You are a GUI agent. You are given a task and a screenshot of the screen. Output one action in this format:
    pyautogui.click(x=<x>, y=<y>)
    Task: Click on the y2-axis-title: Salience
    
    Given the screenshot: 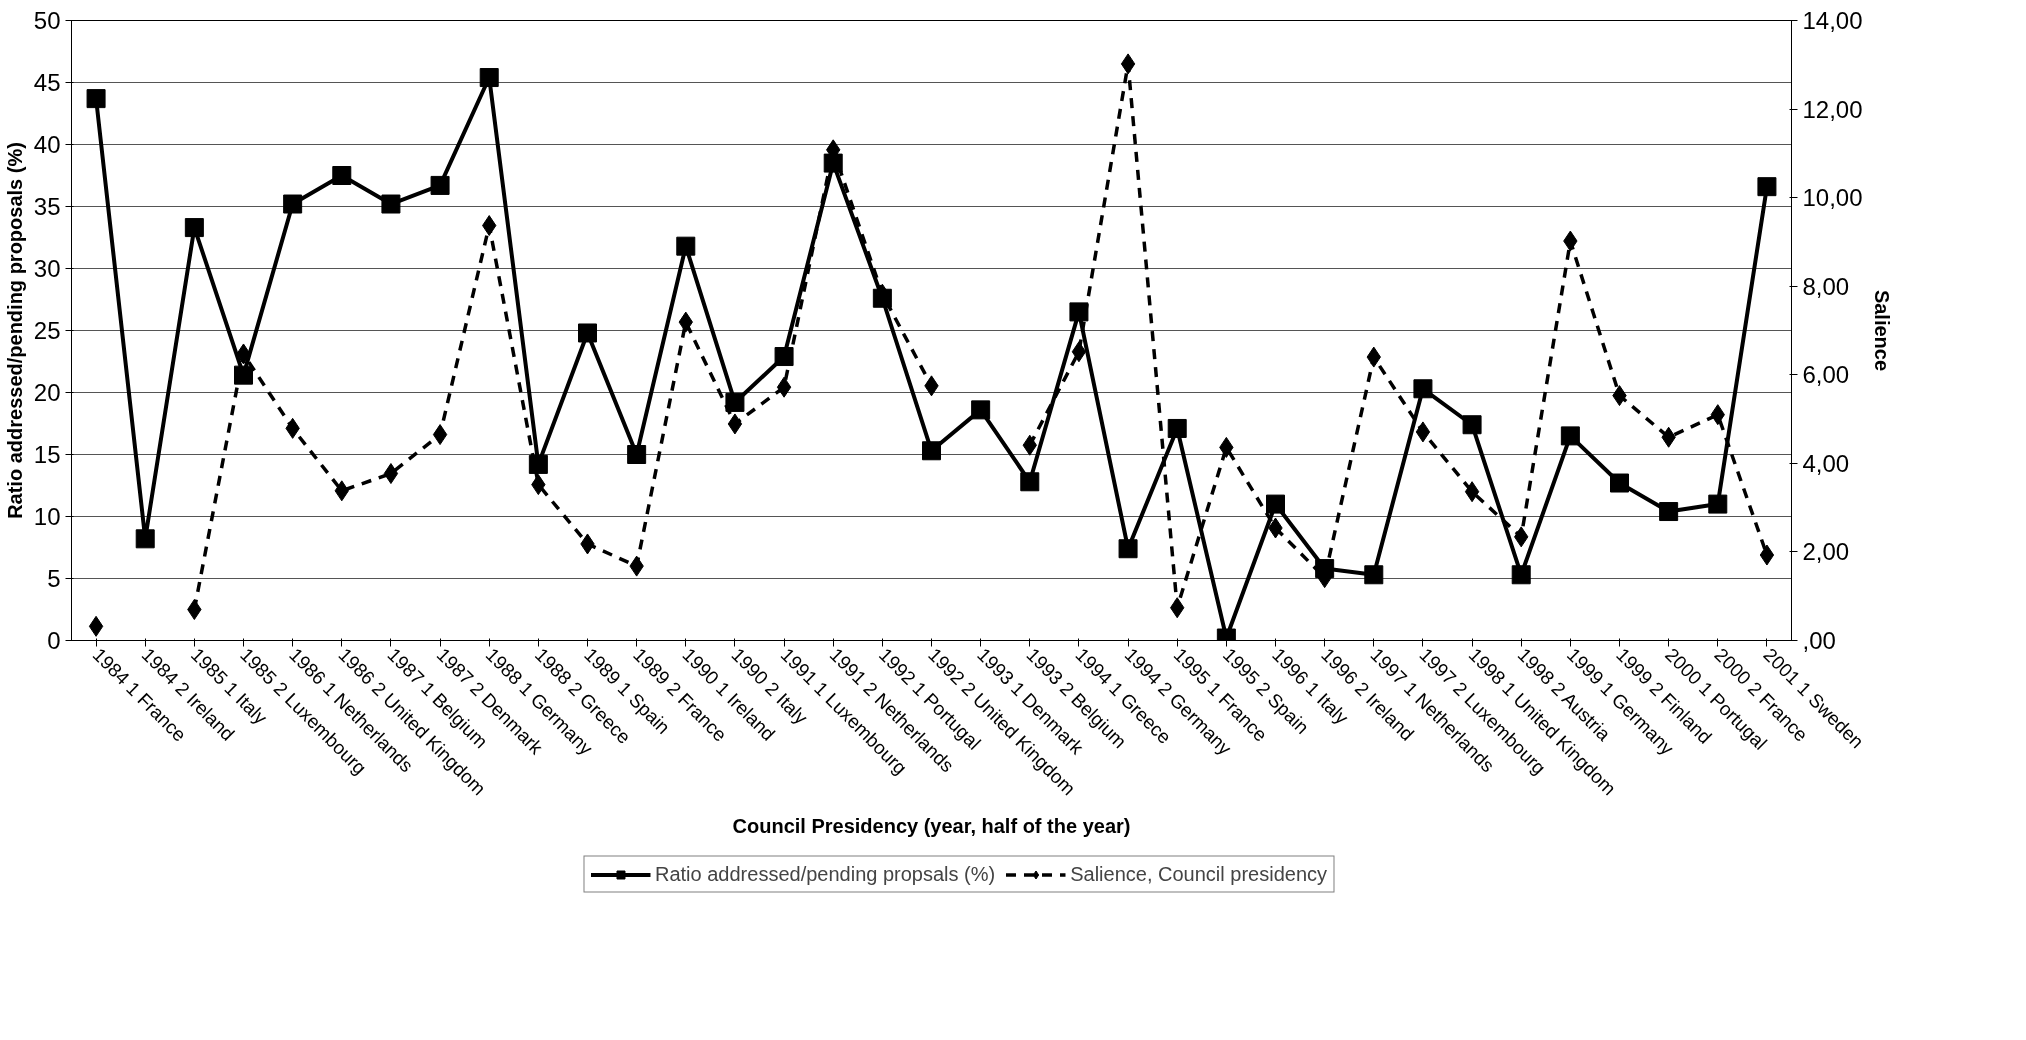 What is the action you would take?
    pyautogui.click(x=1881, y=330)
    